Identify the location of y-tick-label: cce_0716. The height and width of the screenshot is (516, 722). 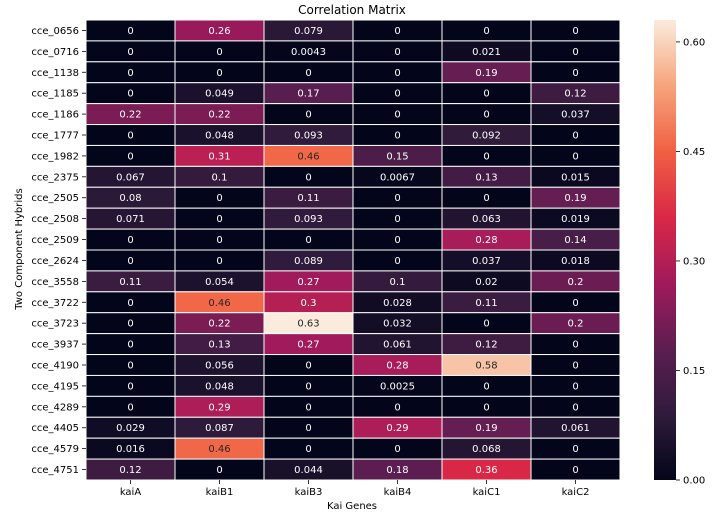
(55, 52).